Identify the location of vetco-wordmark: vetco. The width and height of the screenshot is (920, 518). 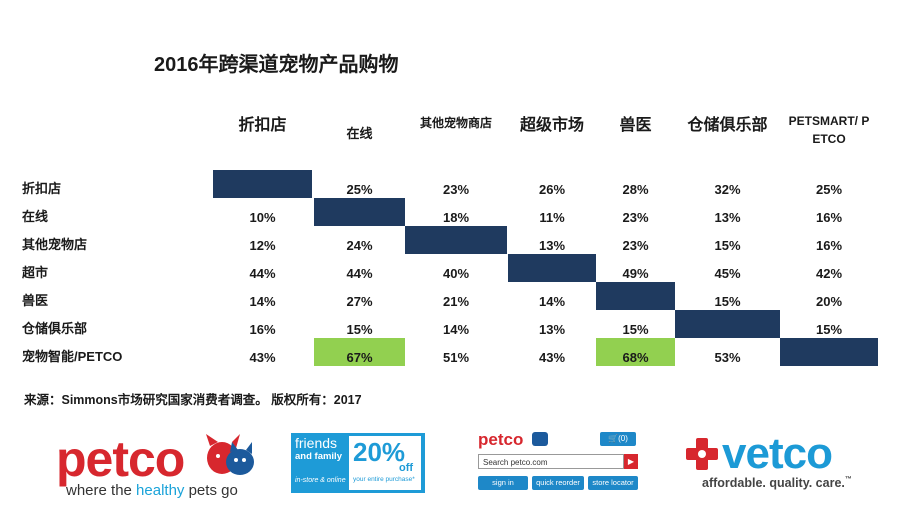
(777, 453).